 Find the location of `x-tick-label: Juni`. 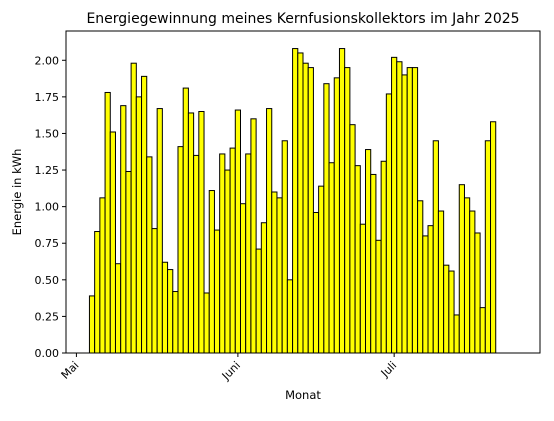

x-tick-label: Juni is located at coordinates (231, 371).